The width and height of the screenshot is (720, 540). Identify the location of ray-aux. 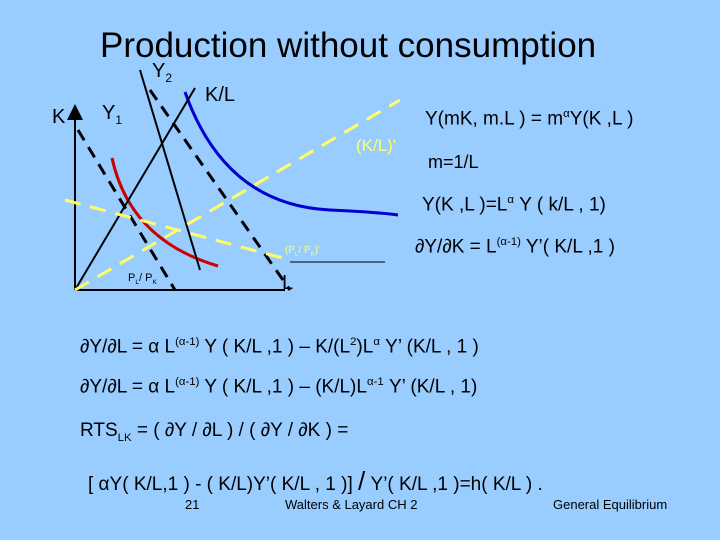
(170, 170).